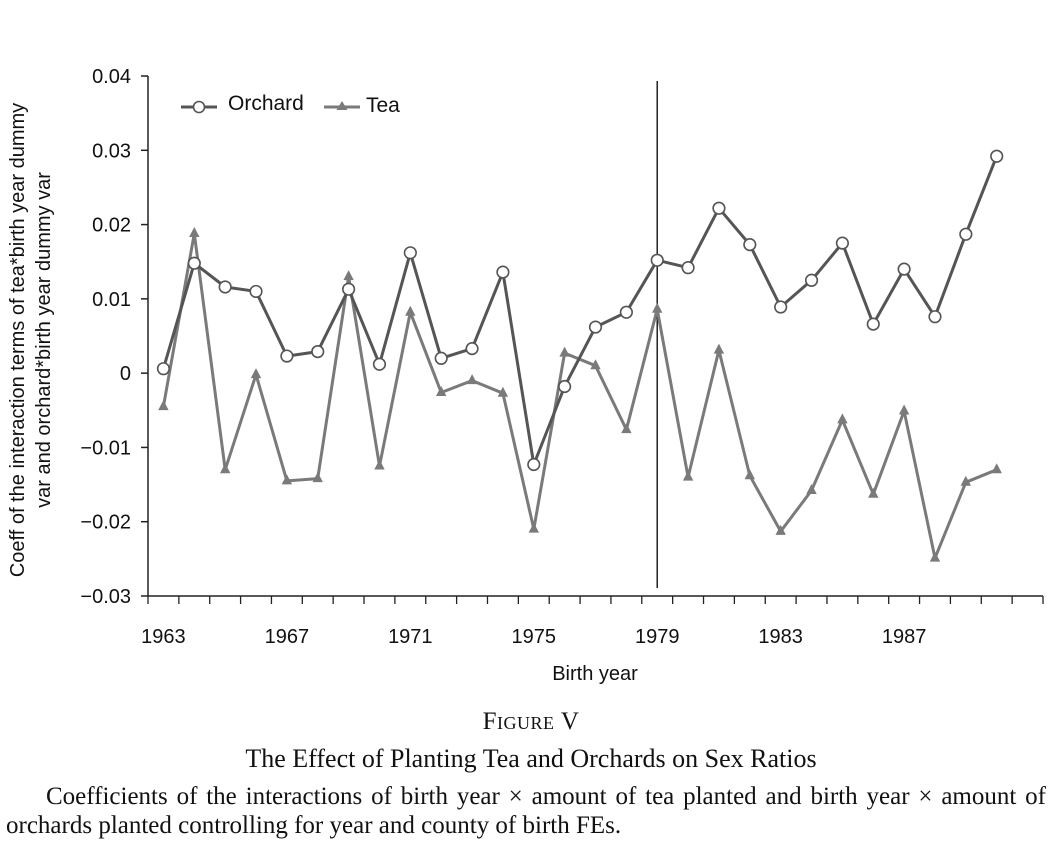 Image resolution: width=1062 pixels, height=858 pixels. What do you see at coordinates (531, 721) in the screenshot?
I see `figure-label: Figure V` at bounding box center [531, 721].